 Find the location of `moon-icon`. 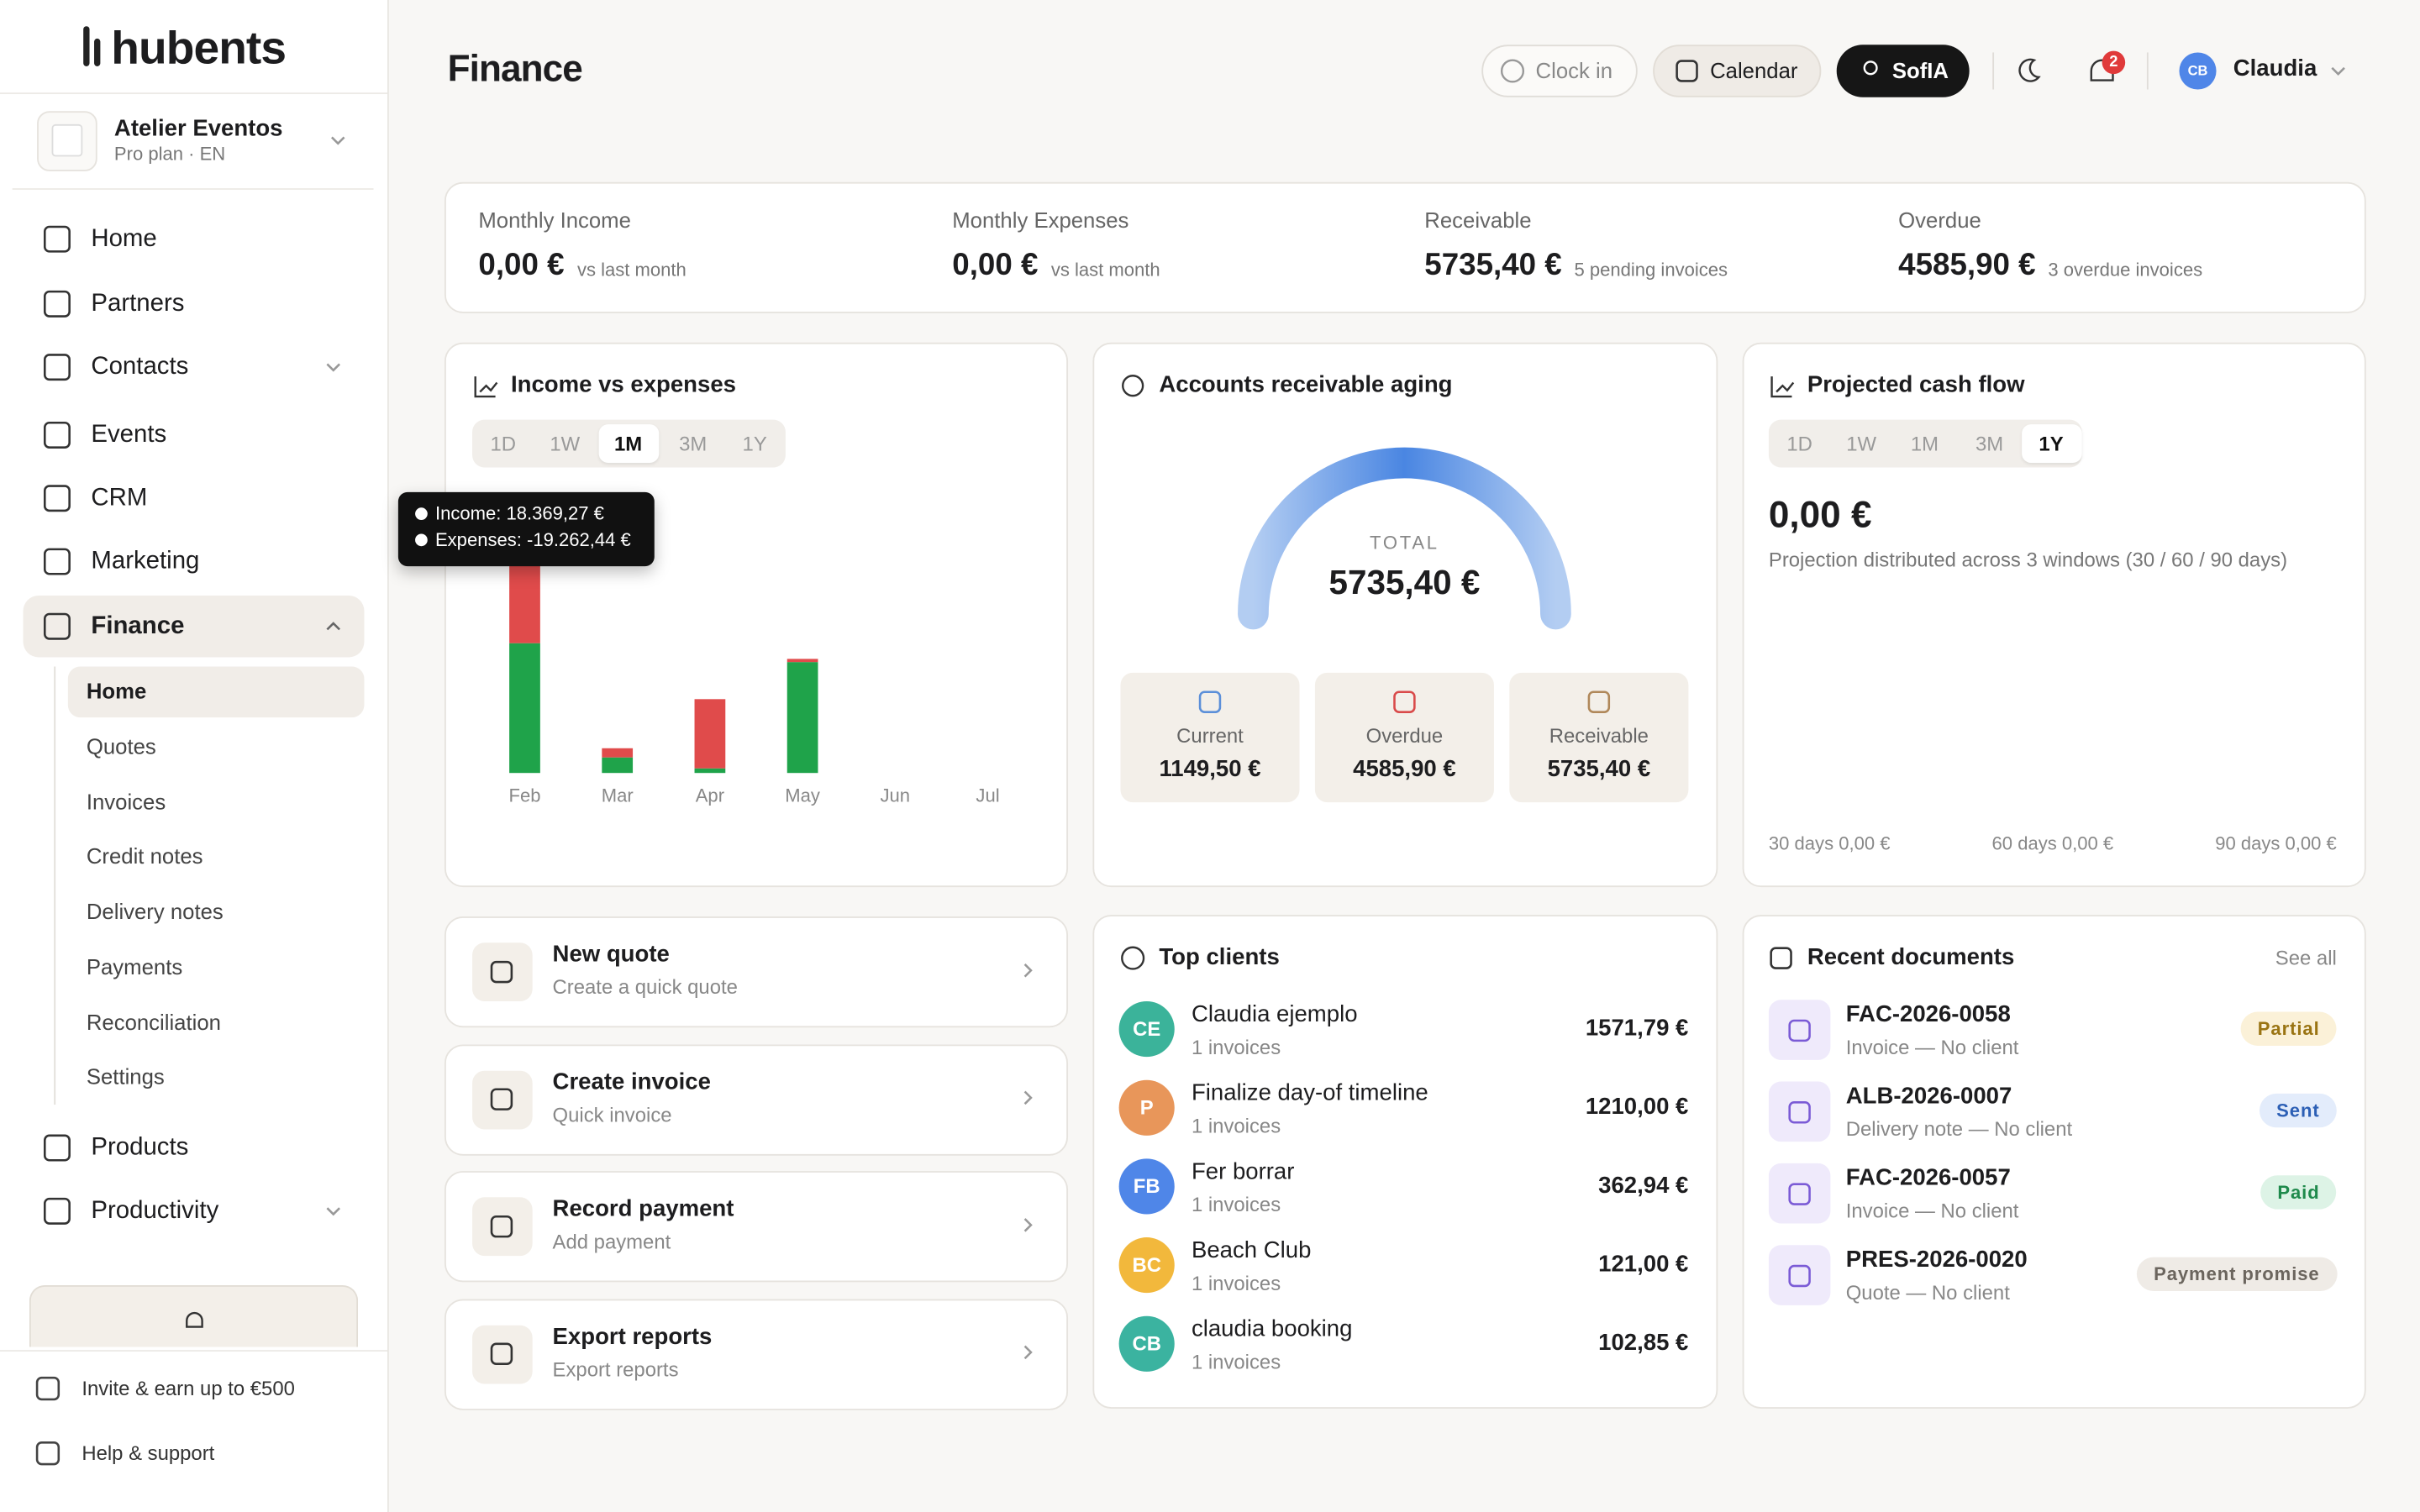

moon-icon is located at coordinates (2030, 70).